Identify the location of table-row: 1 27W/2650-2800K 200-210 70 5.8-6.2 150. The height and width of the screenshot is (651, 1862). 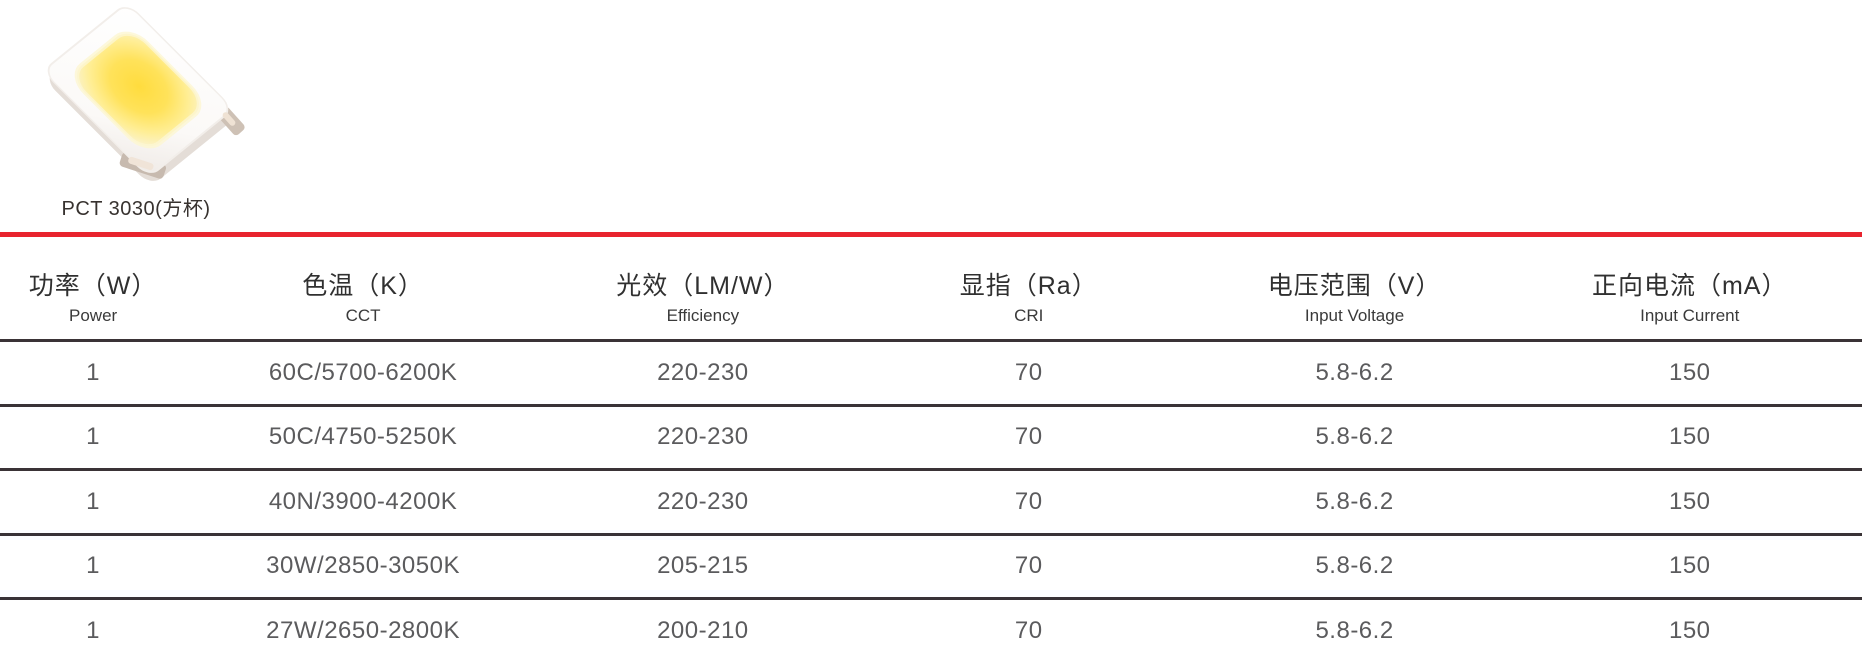
(931, 624).